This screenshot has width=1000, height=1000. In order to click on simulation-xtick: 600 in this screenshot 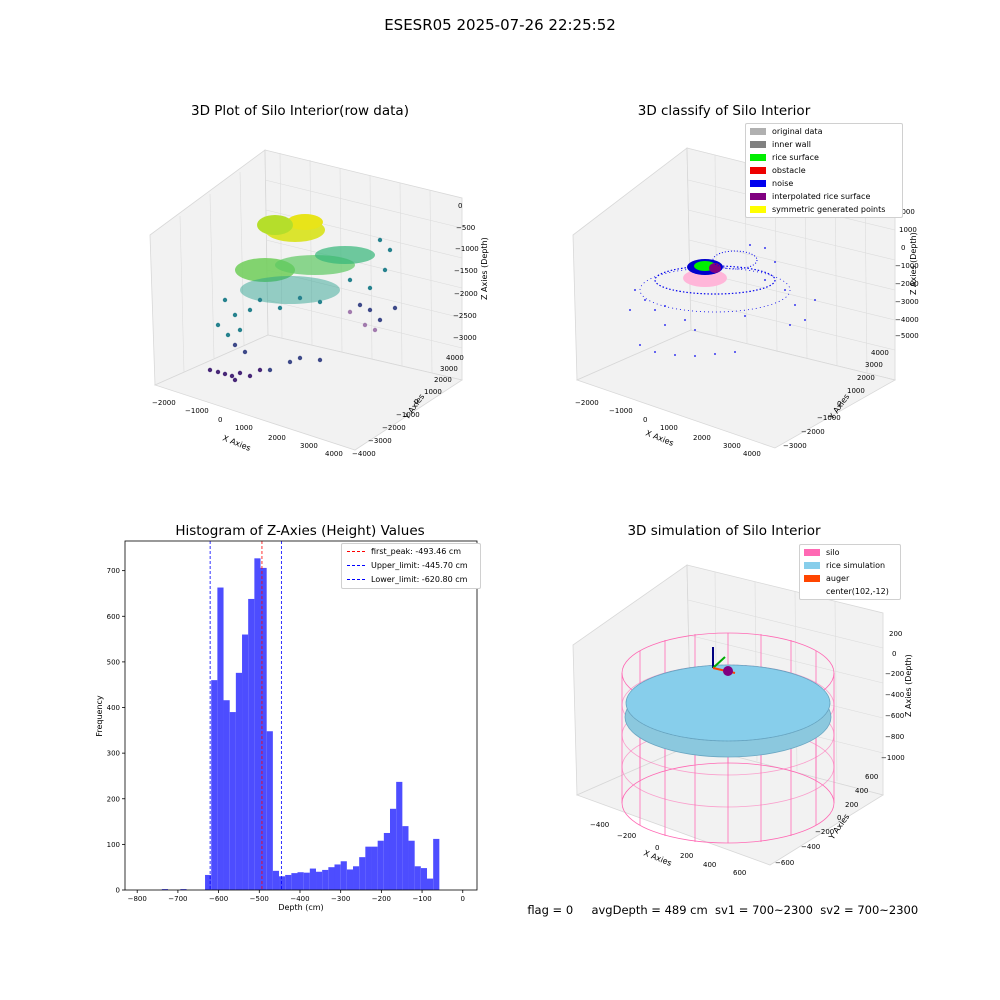, I will do `click(739, 873)`.